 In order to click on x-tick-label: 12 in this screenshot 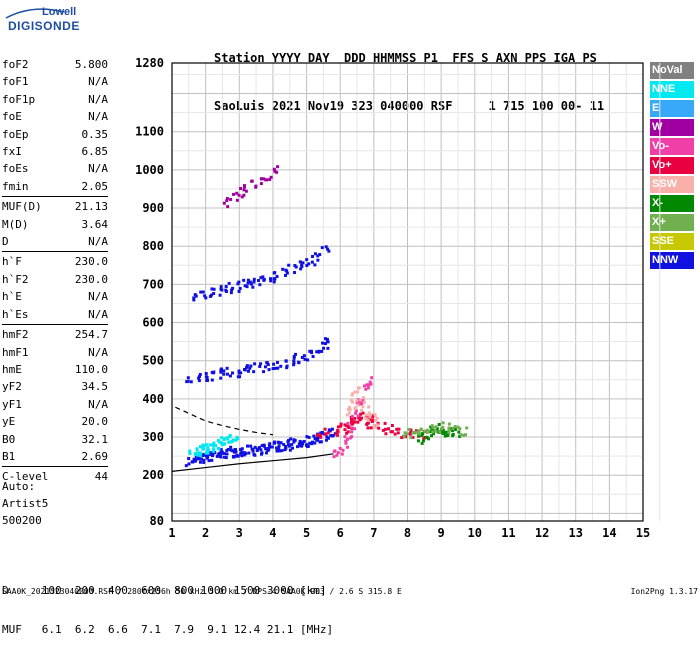, I will do `click(542, 533)`.